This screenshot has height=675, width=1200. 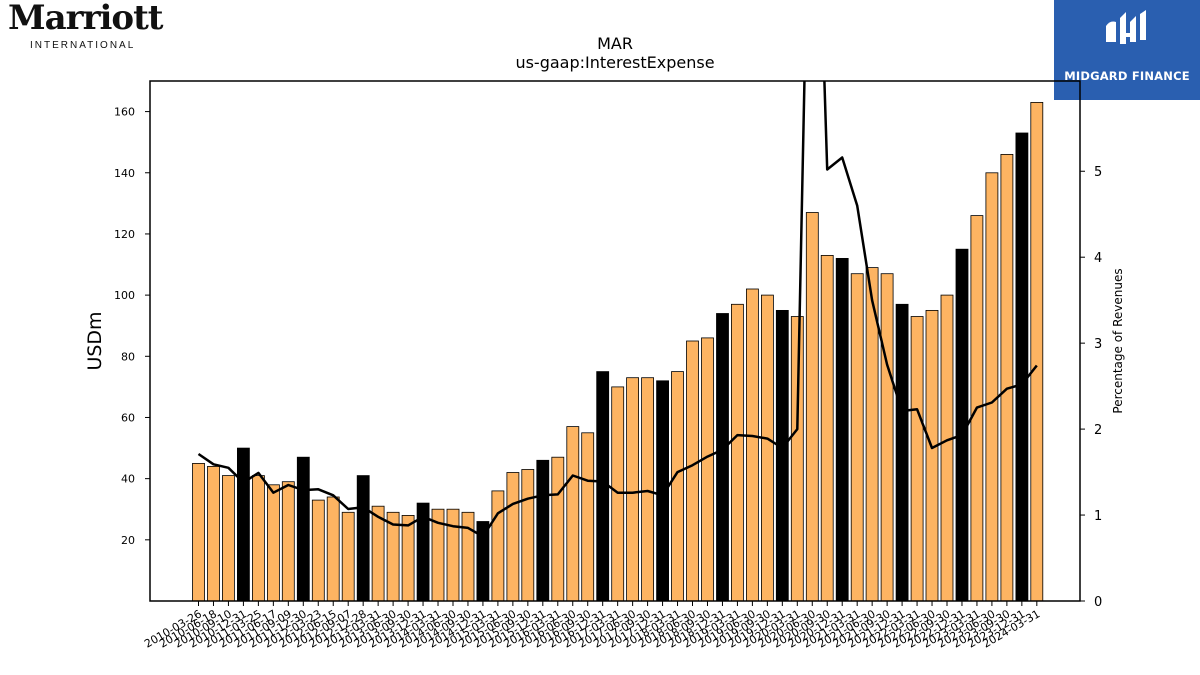 I want to click on midgard-mark-icon, so click(x=1126, y=27).